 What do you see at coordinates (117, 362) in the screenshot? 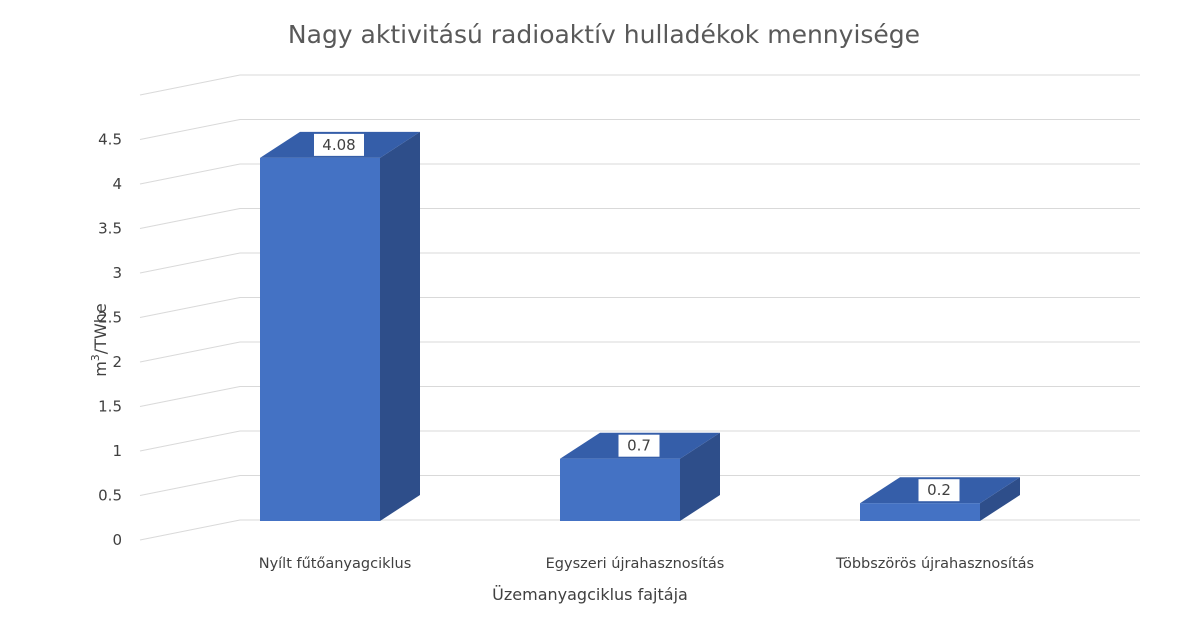
I see `y-tick-label: 2` at bounding box center [117, 362].